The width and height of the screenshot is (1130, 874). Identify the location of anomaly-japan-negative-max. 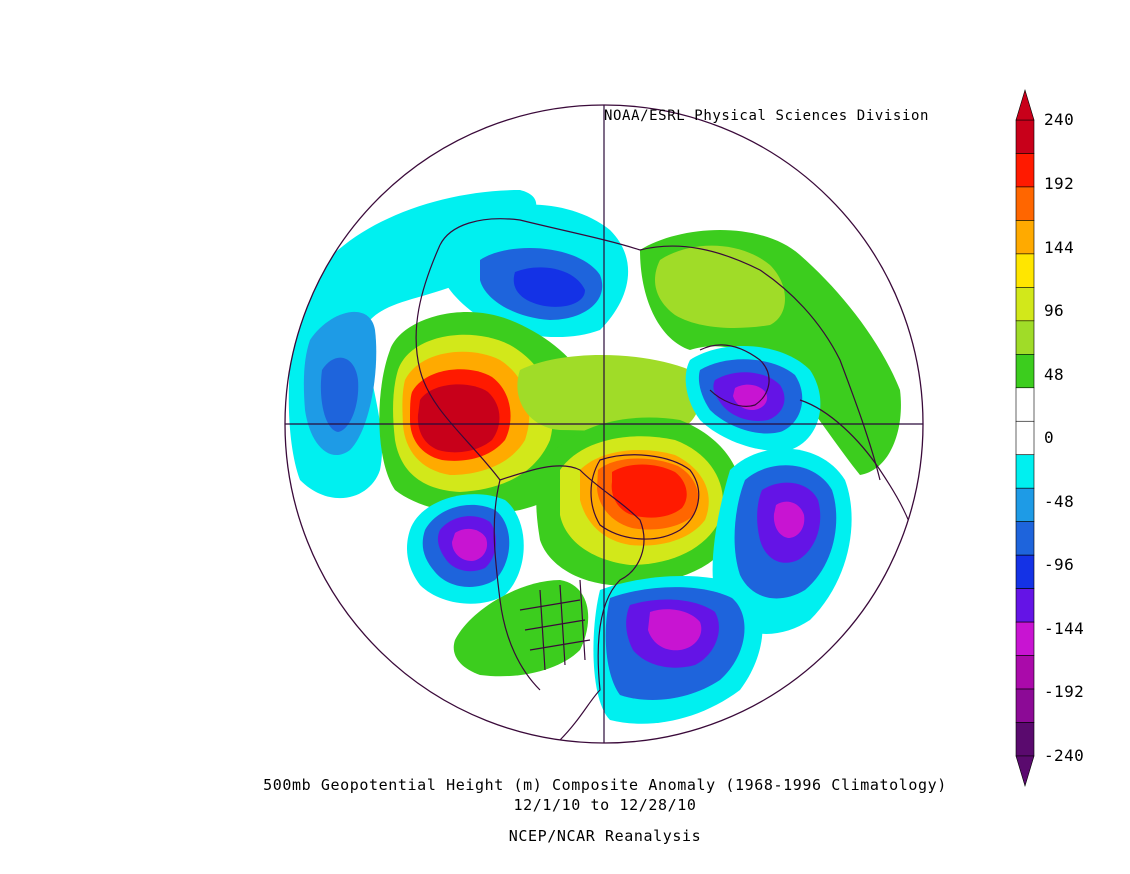
(470, 544).